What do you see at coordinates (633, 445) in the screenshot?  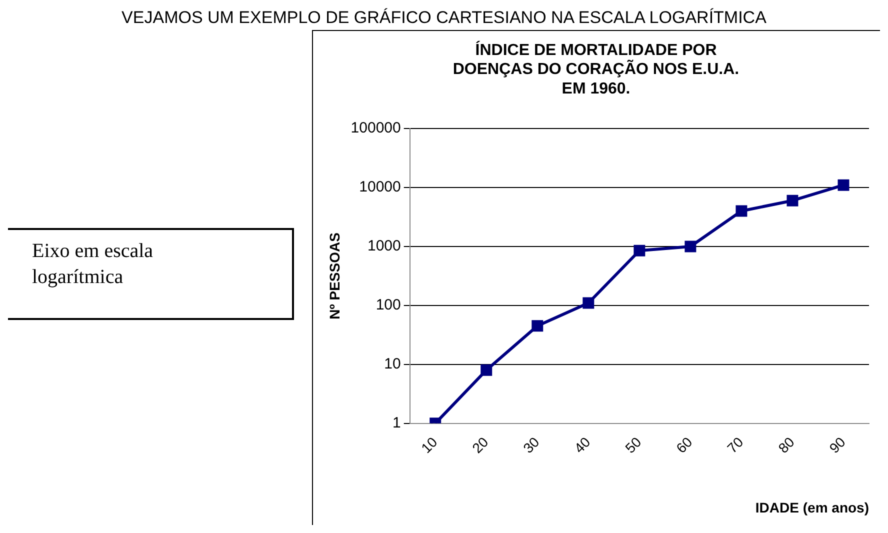 I see `x-tick-label: 50` at bounding box center [633, 445].